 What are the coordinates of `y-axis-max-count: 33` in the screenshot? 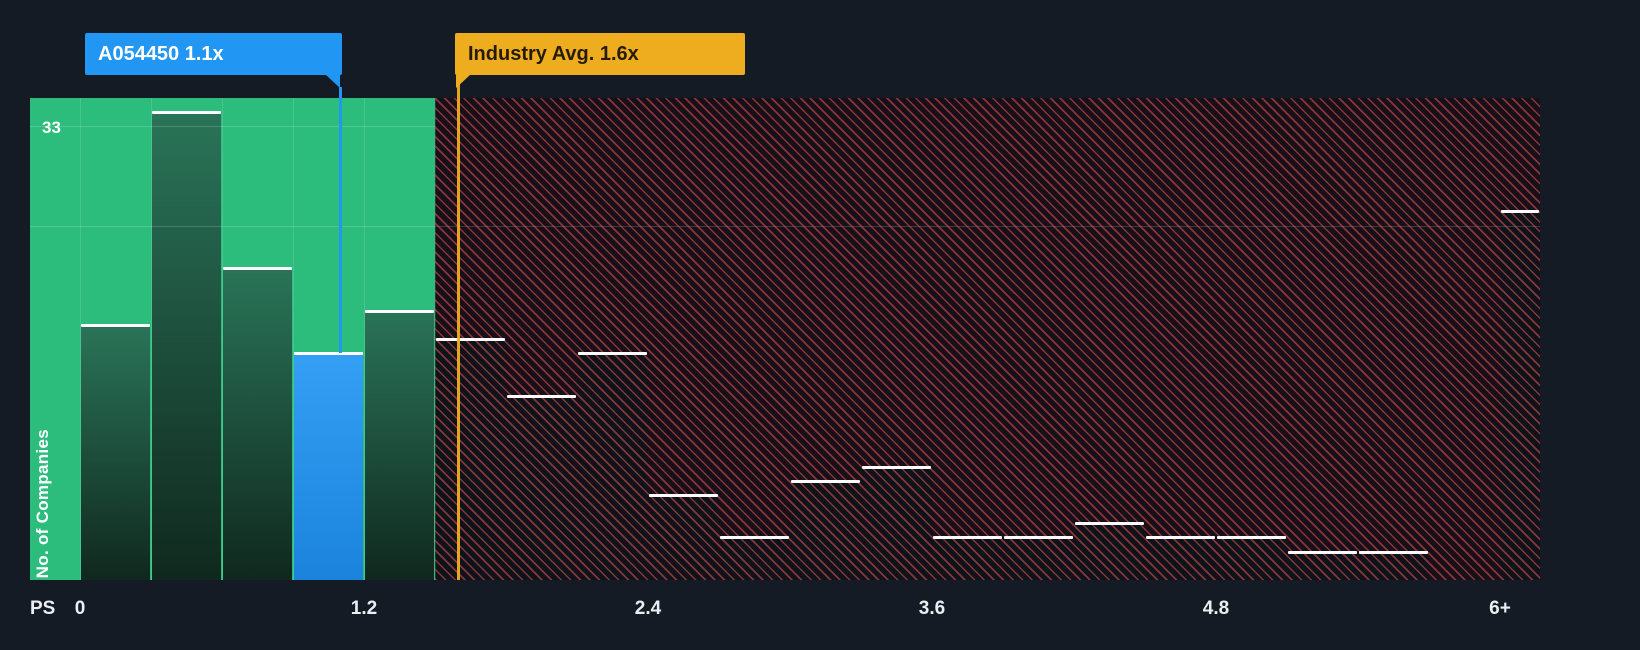 It's located at (51, 127).